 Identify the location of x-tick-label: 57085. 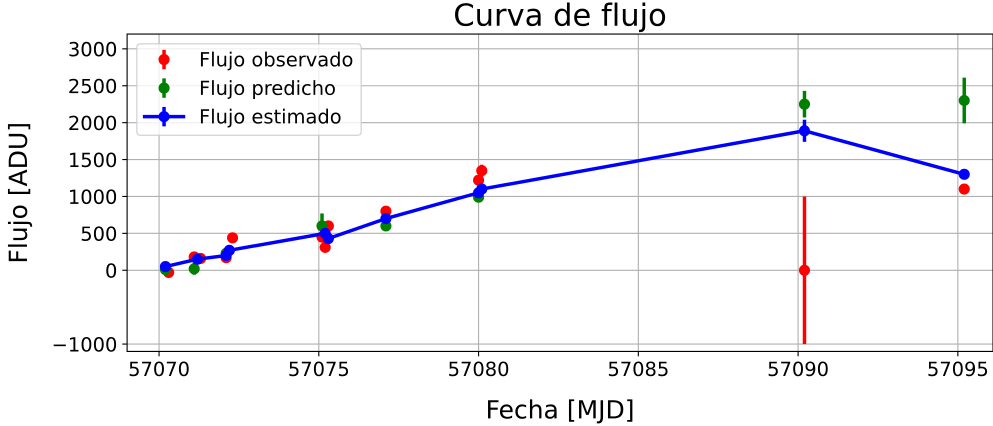
(638, 369).